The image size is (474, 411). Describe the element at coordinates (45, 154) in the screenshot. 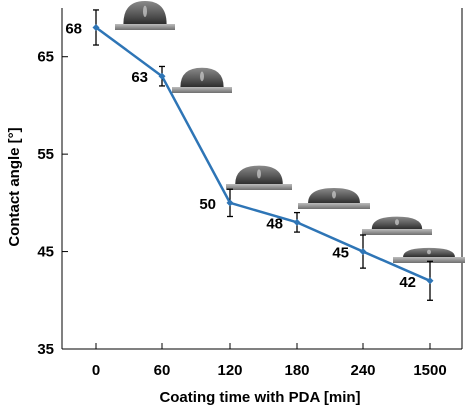

I see `y-tick-label: 55` at that location.